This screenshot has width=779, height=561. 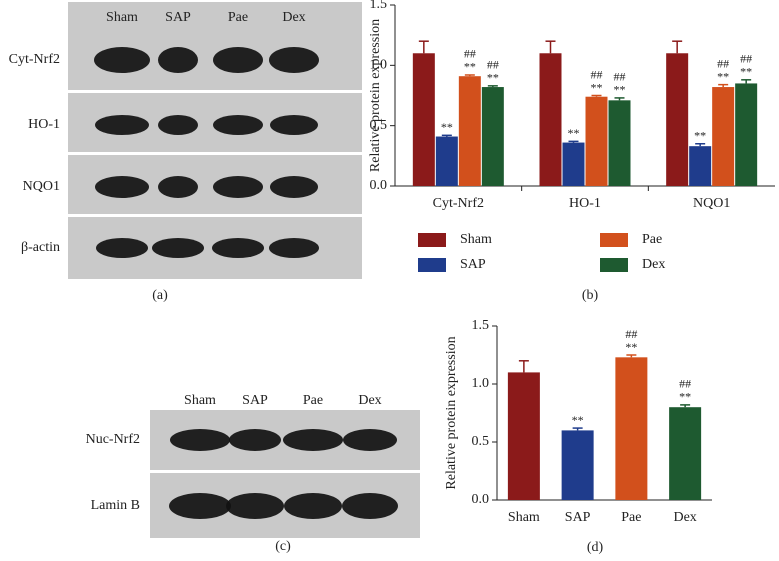 What do you see at coordinates (122, 17) in the screenshot?
I see `blot-lane-label: Sham` at bounding box center [122, 17].